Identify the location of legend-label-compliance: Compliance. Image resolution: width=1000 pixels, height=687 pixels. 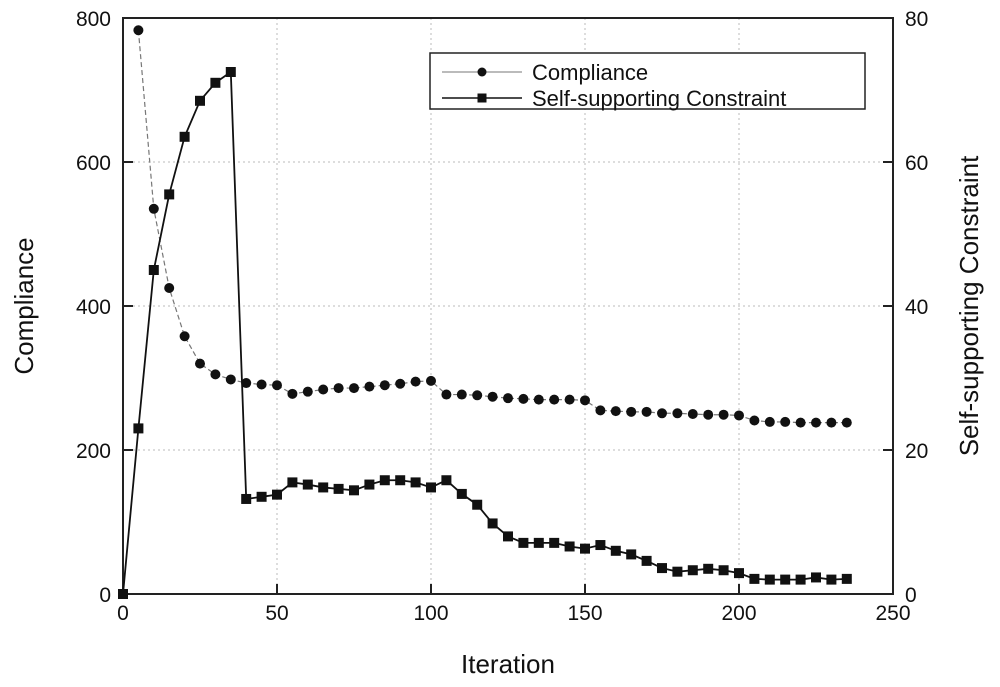
(590, 72).